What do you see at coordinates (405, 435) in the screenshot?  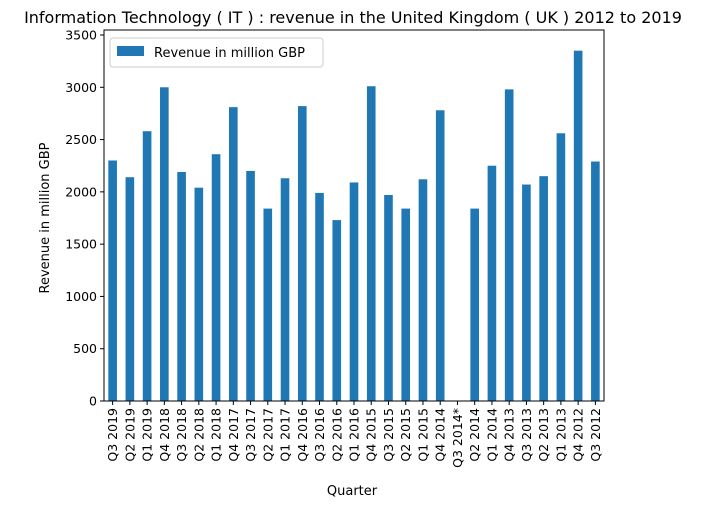 I see `x-tick-label: Q2 2015` at bounding box center [405, 435].